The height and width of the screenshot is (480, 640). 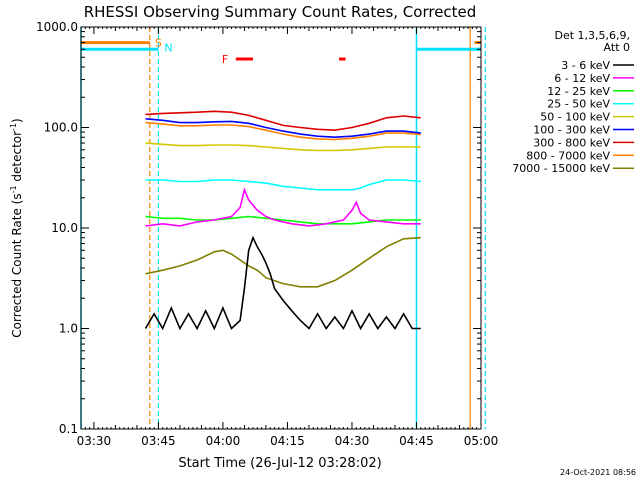 I want to click on y-tick-label: 10.0, so click(x=64, y=228).